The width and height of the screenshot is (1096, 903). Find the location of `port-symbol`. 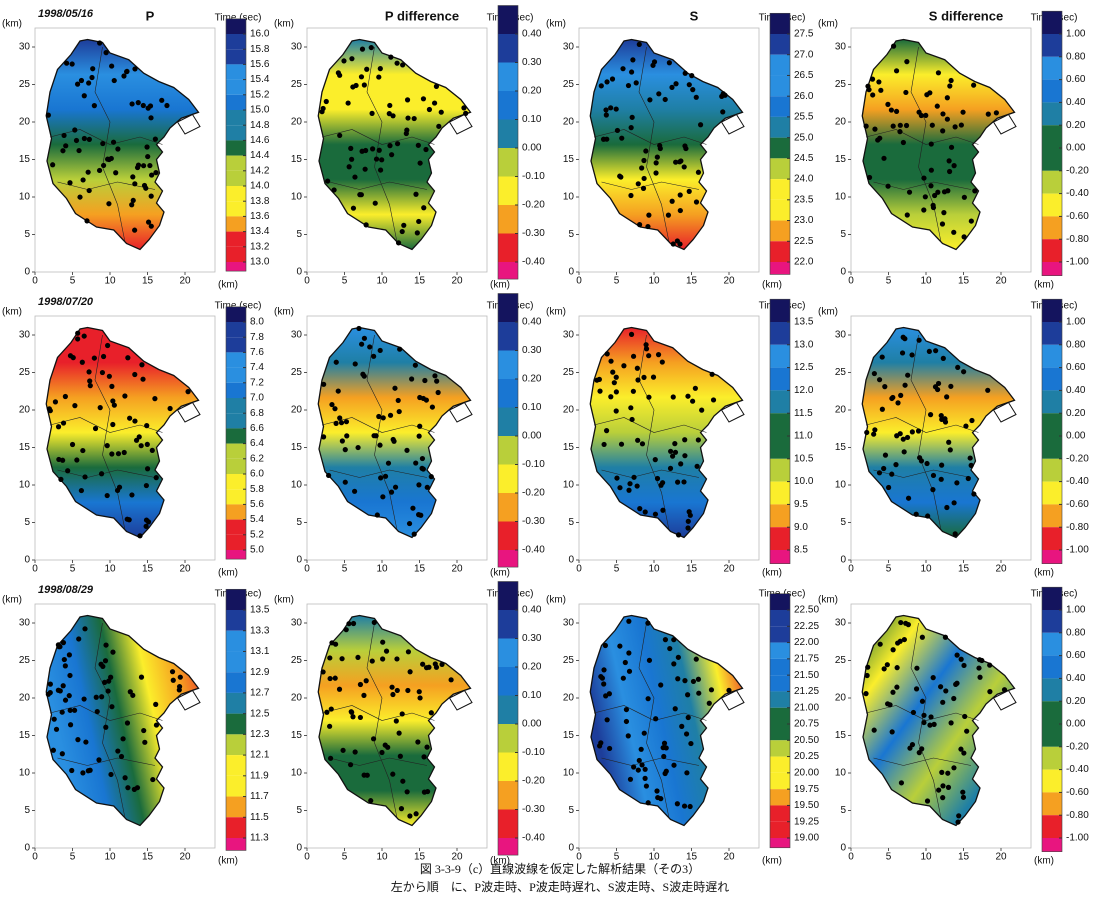

port-symbol is located at coordinates (188, 412).